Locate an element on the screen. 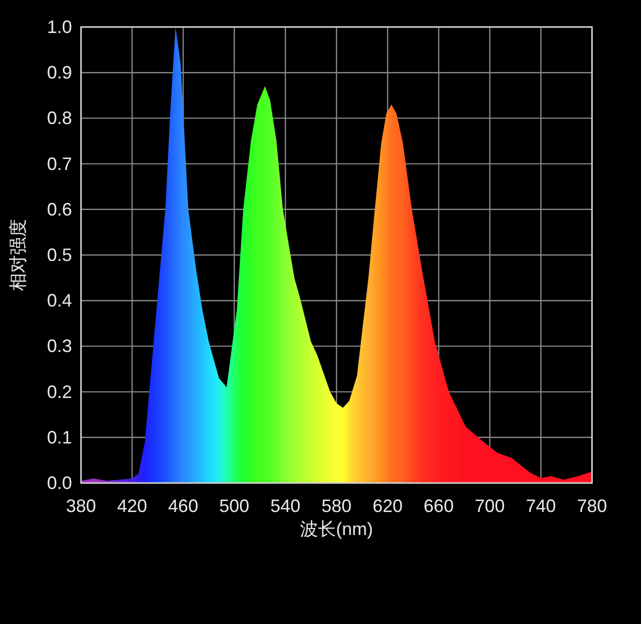  x-tick-label: 740 is located at coordinates (541, 506).